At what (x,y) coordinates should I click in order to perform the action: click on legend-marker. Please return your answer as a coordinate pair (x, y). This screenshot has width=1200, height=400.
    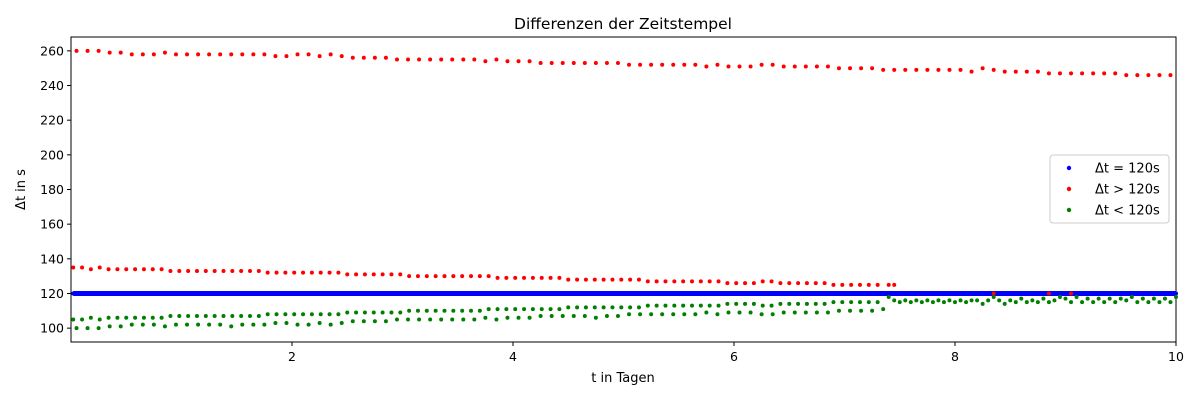
    Looking at the image, I should click on (1069, 210).